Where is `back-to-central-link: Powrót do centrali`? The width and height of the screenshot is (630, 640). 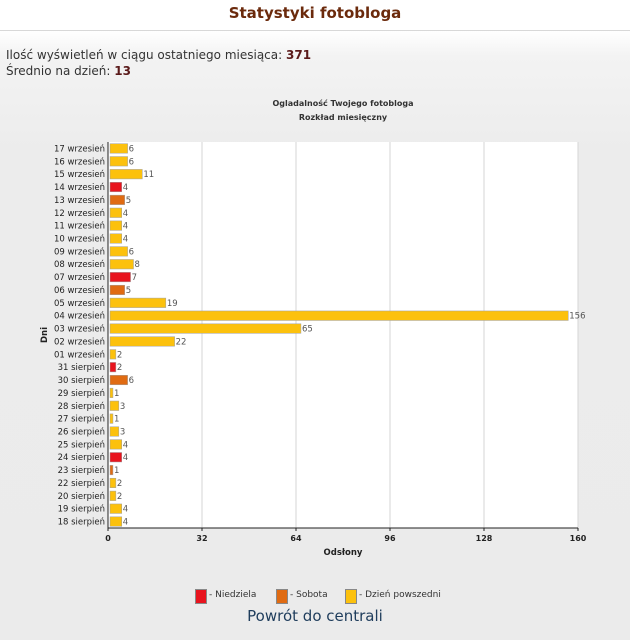 back-to-central-link: Powrót do centrali is located at coordinates (315, 616).